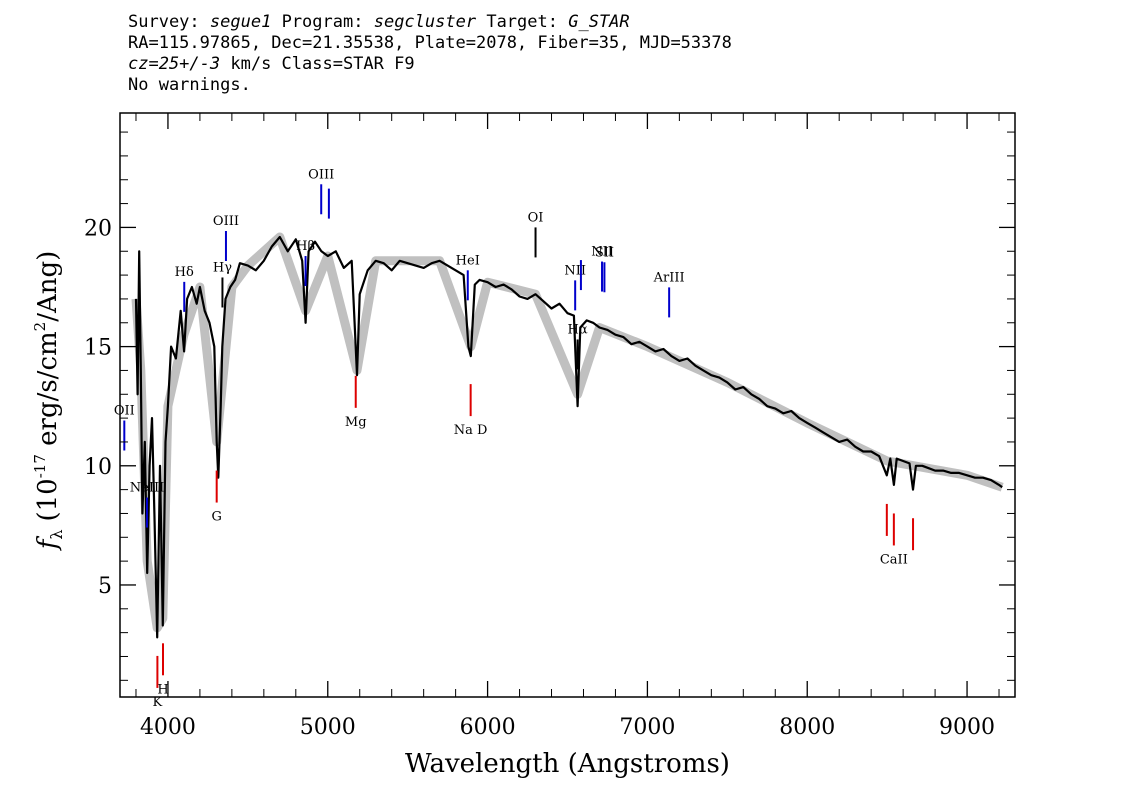 This screenshot has height=810, width=1134. What do you see at coordinates (488, 727) in the screenshot?
I see `x-tick-label: 6000` at bounding box center [488, 727].